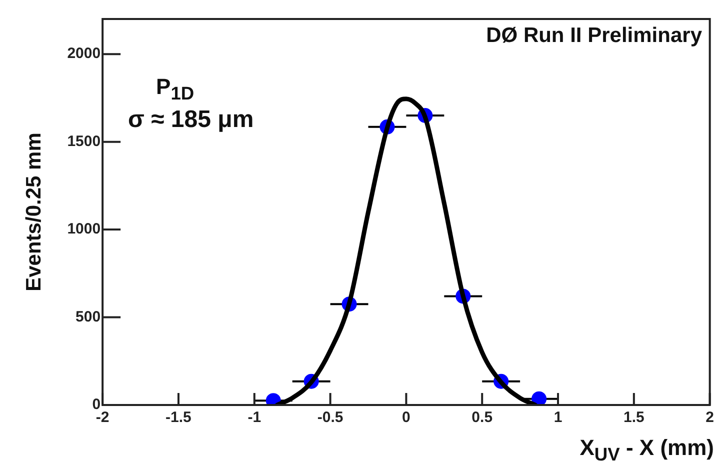 The width and height of the screenshot is (726, 469). What do you see at coordinates (34, 212) in the screenshot?
I see `y-axis-title: Events/0.25 mm` at bounding box center [34, 212].